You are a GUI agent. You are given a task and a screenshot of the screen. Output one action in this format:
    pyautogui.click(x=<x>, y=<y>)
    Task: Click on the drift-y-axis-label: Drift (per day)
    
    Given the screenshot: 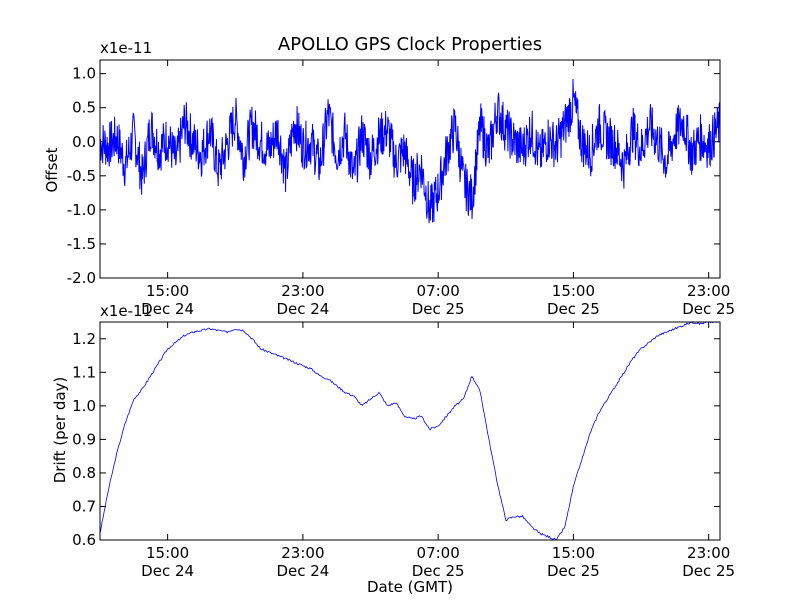 What is the action you would take?
    pyautogui.click(x=60, y=430)
    